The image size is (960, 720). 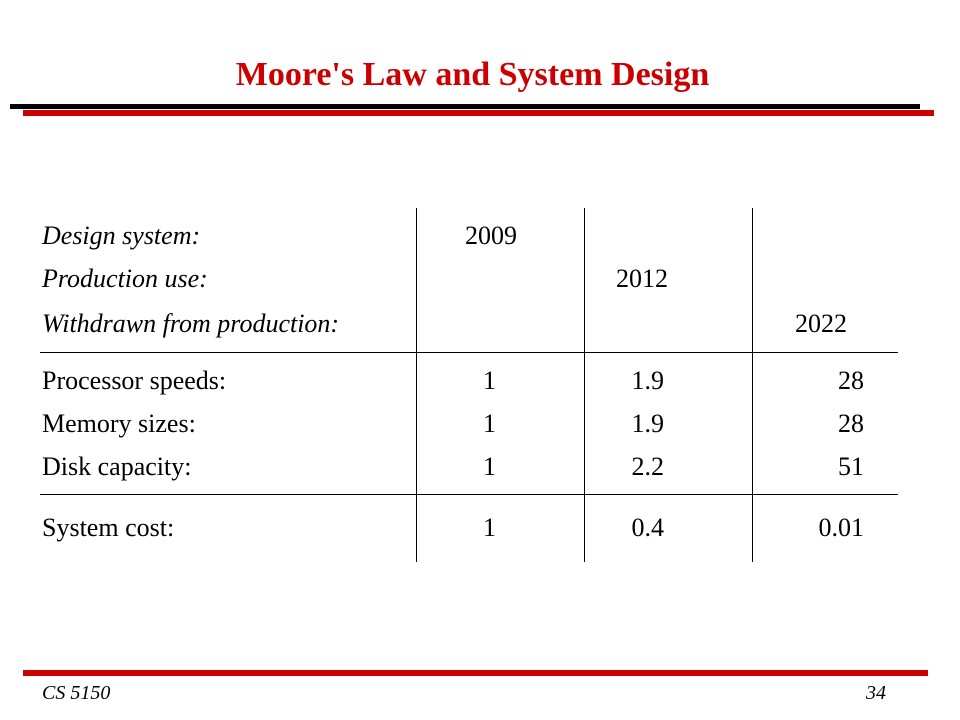 What do you see at coordinates (642, 278) in the screenshot?
I see `year-production-use: 2012` at bounding box center [642, 278].